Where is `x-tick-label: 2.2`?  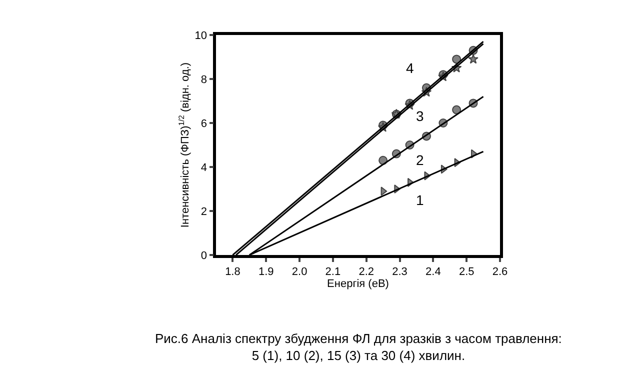
x-tick-label: 2.2 is located at coordinates (366, 272).